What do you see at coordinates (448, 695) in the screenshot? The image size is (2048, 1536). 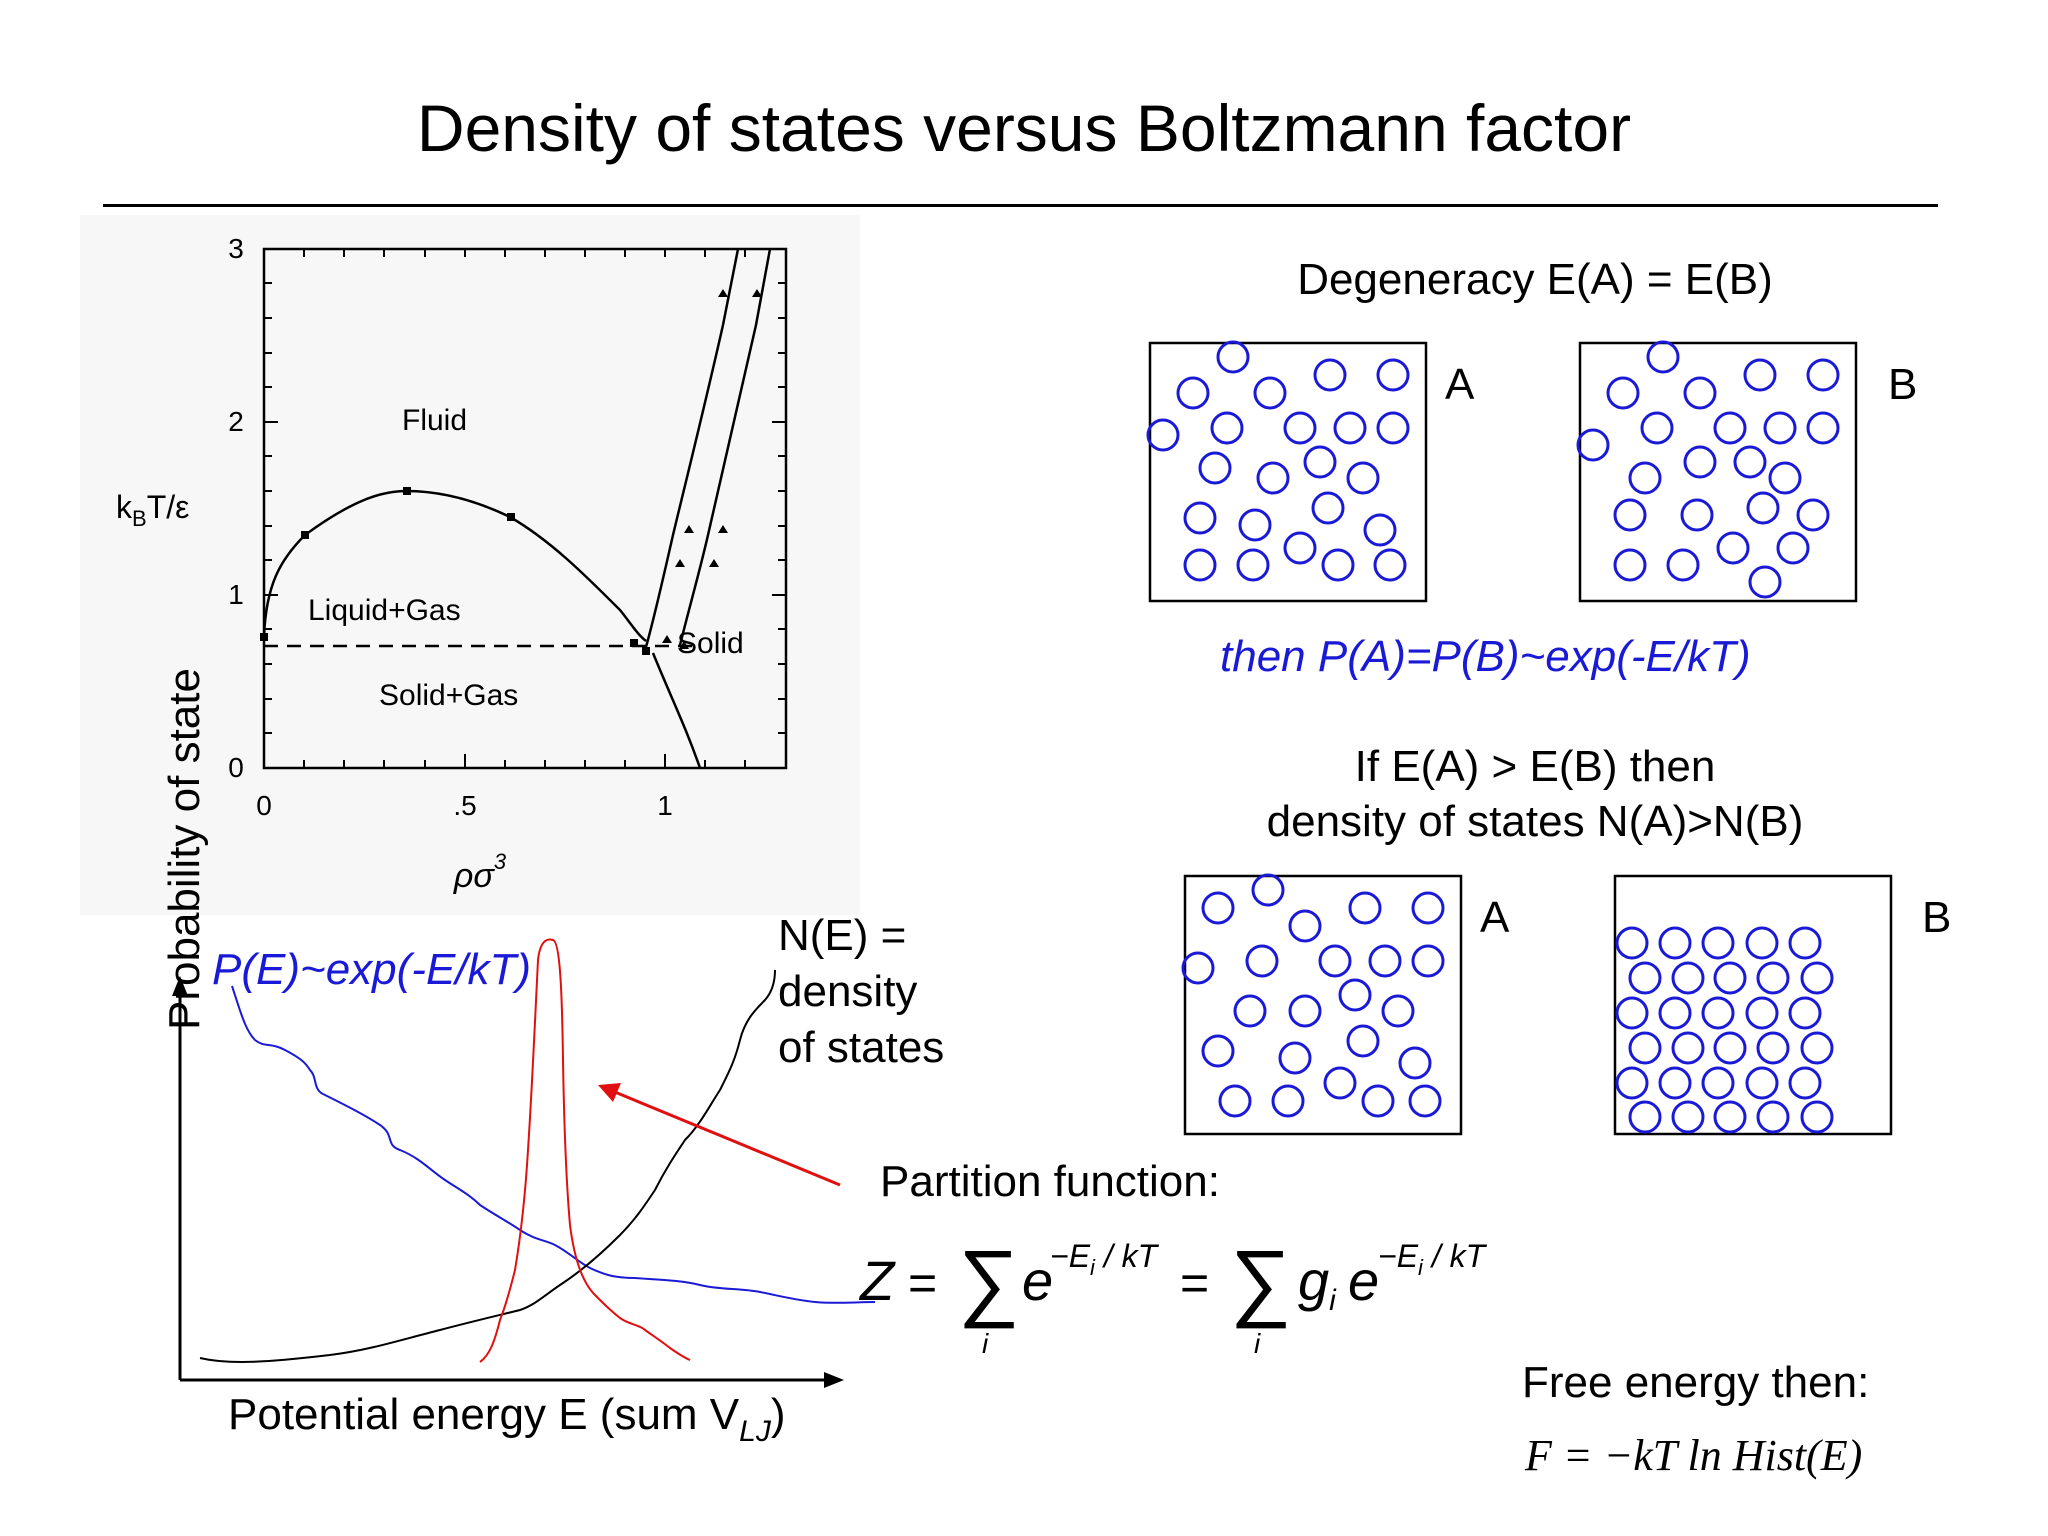 I see `region-solid-gas: Solid+Gas` at bounding box center [448, 695].